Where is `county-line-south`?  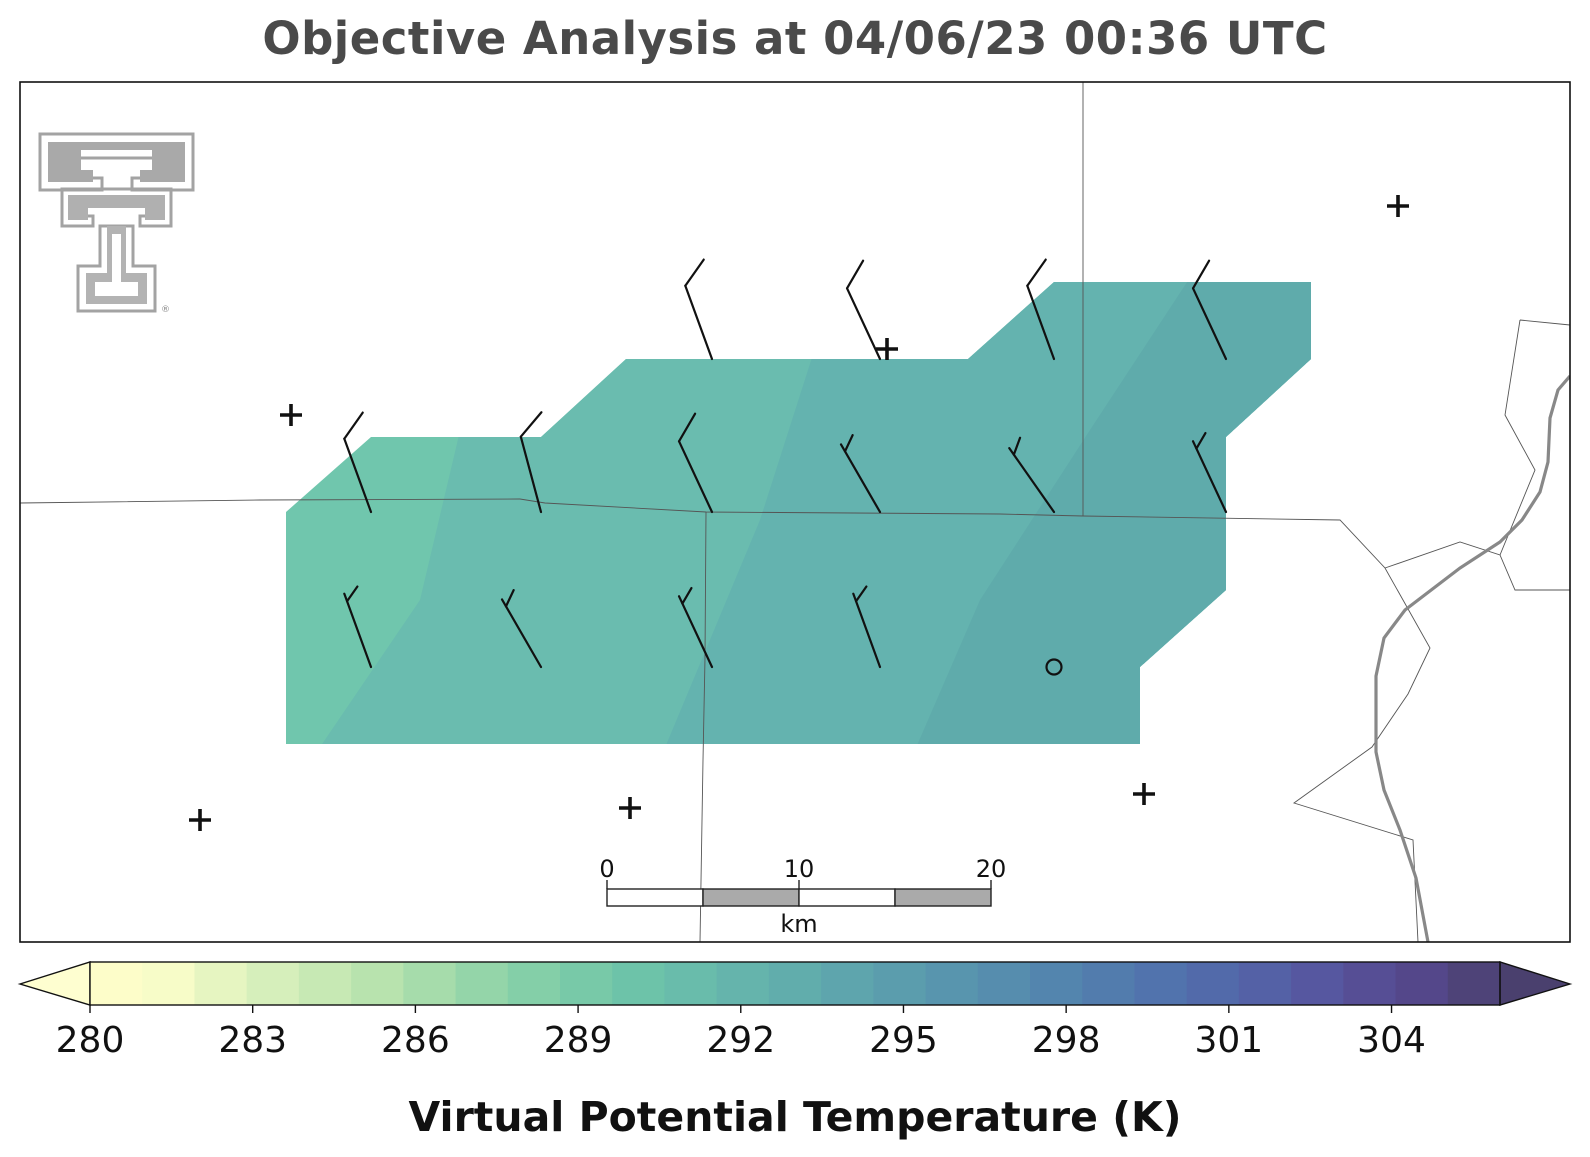
county-line-south is located at coordinates (703, 726).